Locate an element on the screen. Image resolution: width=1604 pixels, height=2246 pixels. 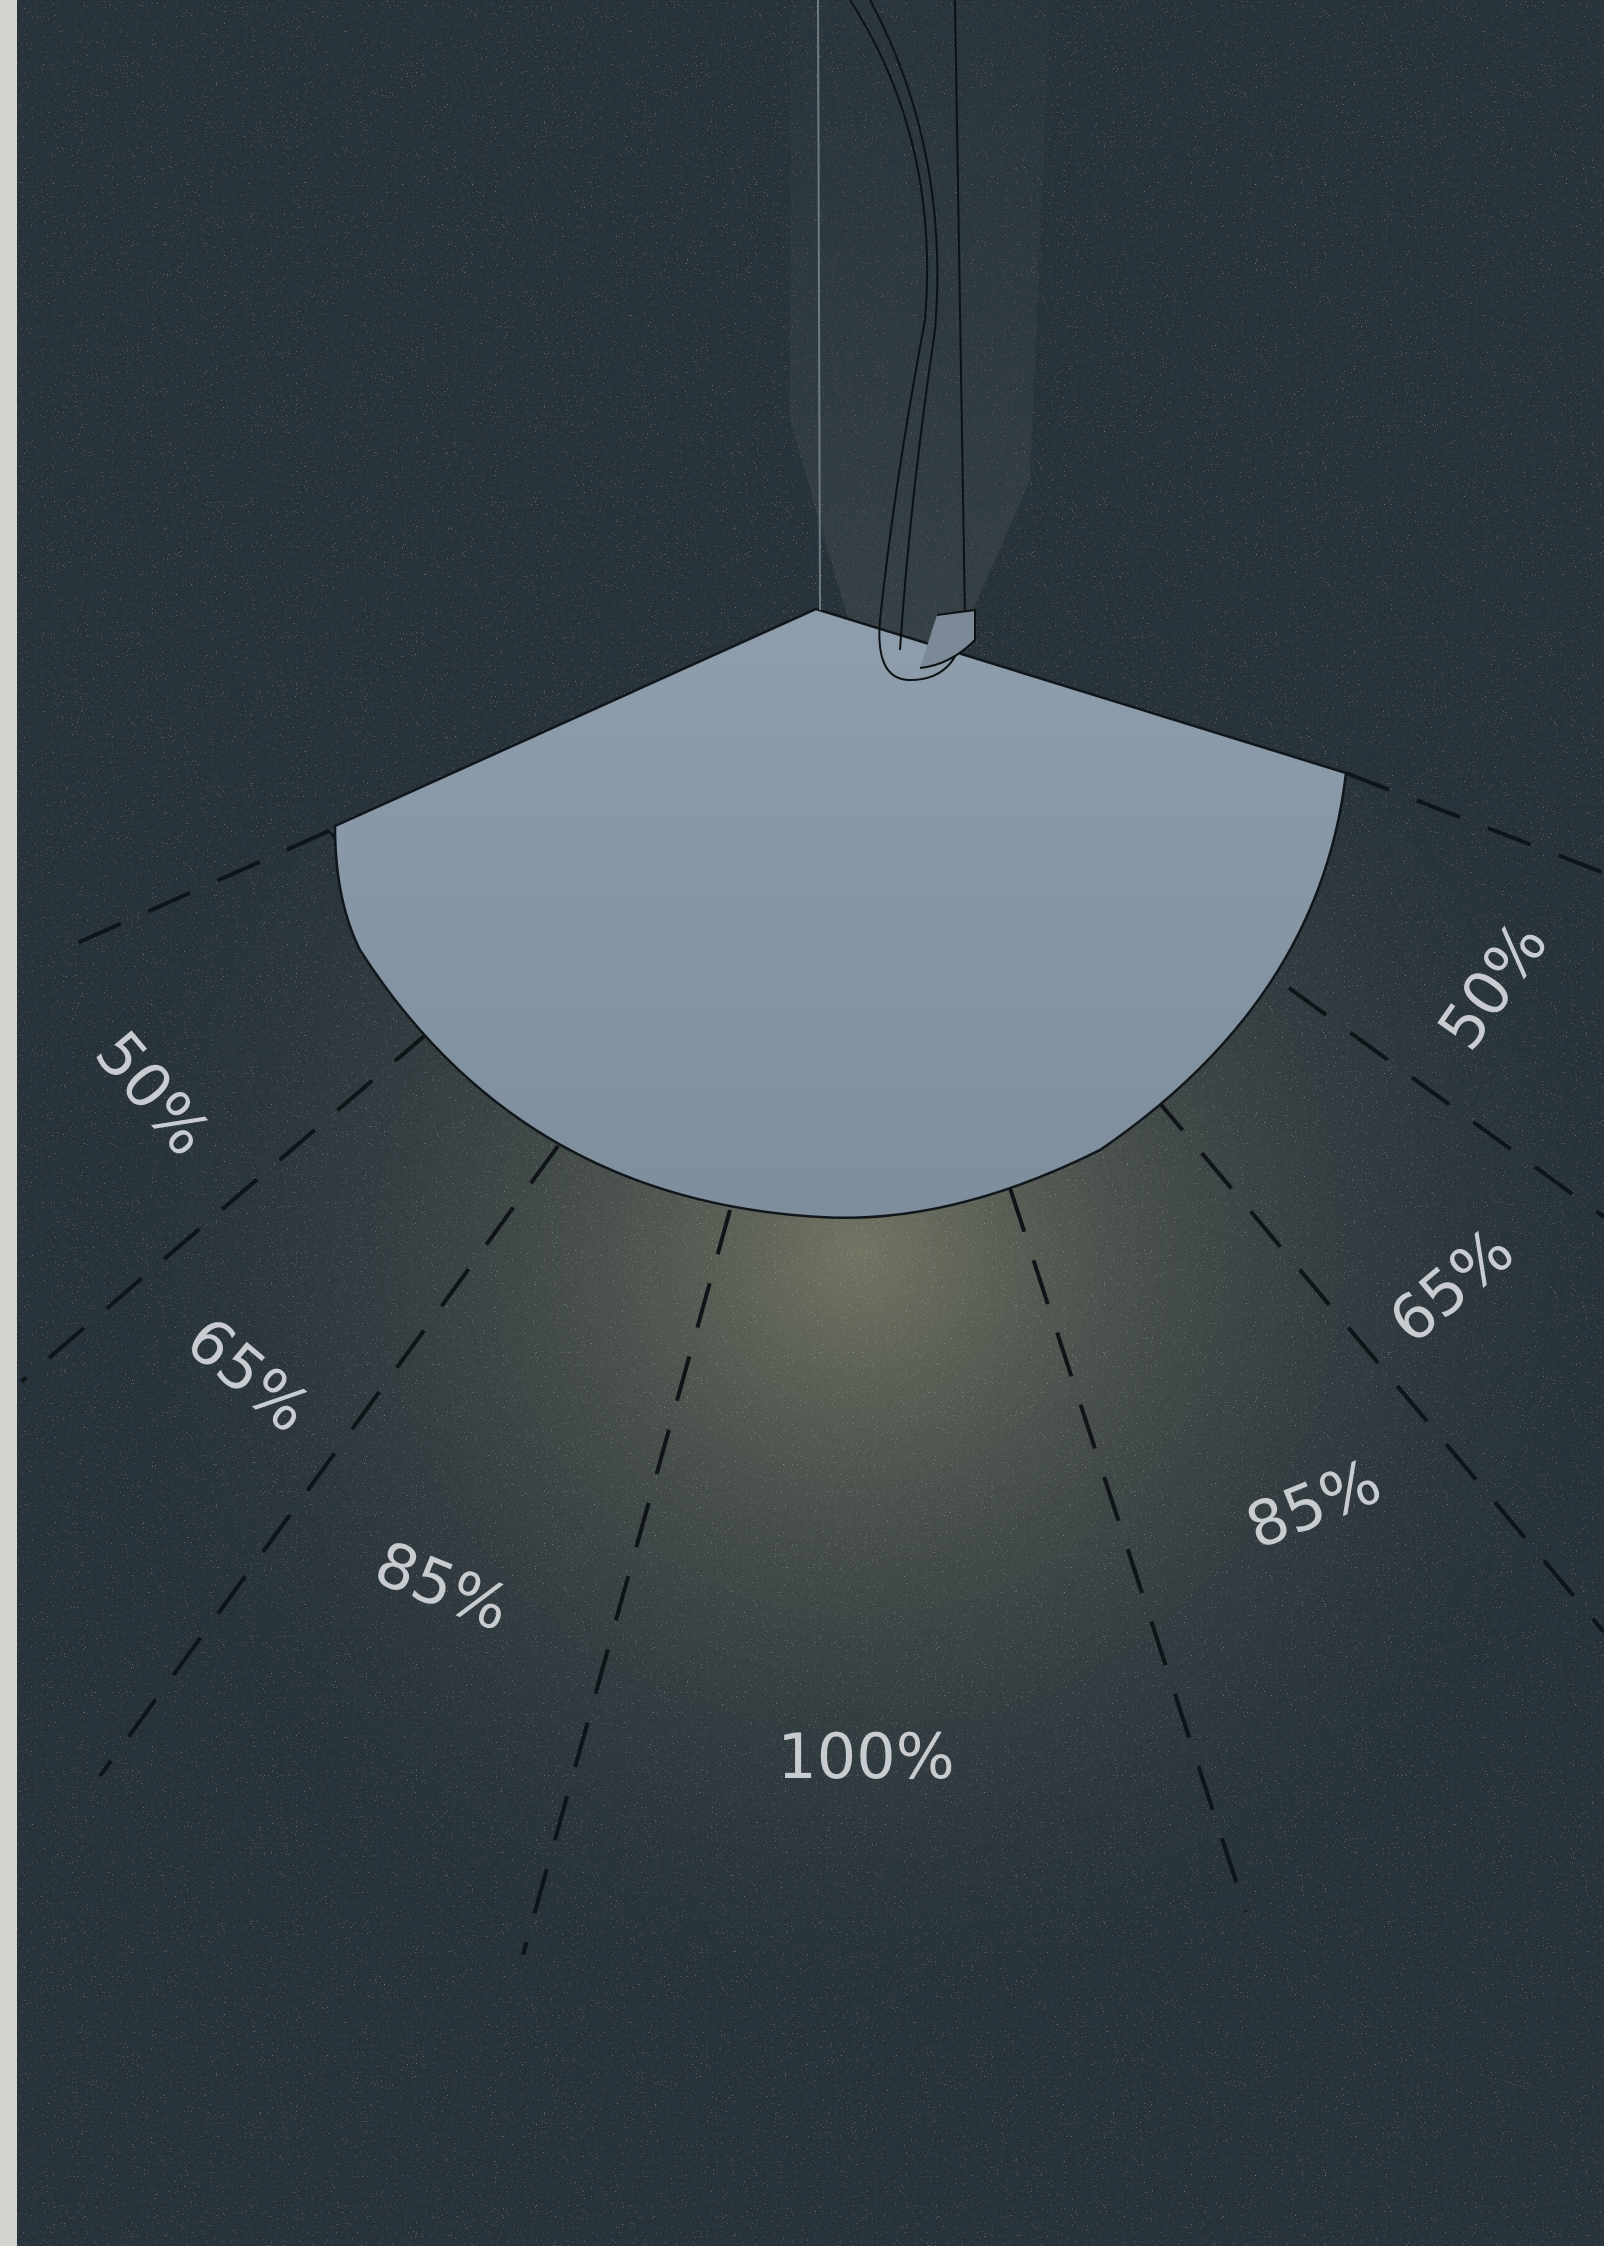
zone-label: 100% is located at coordinates (865, 1756).